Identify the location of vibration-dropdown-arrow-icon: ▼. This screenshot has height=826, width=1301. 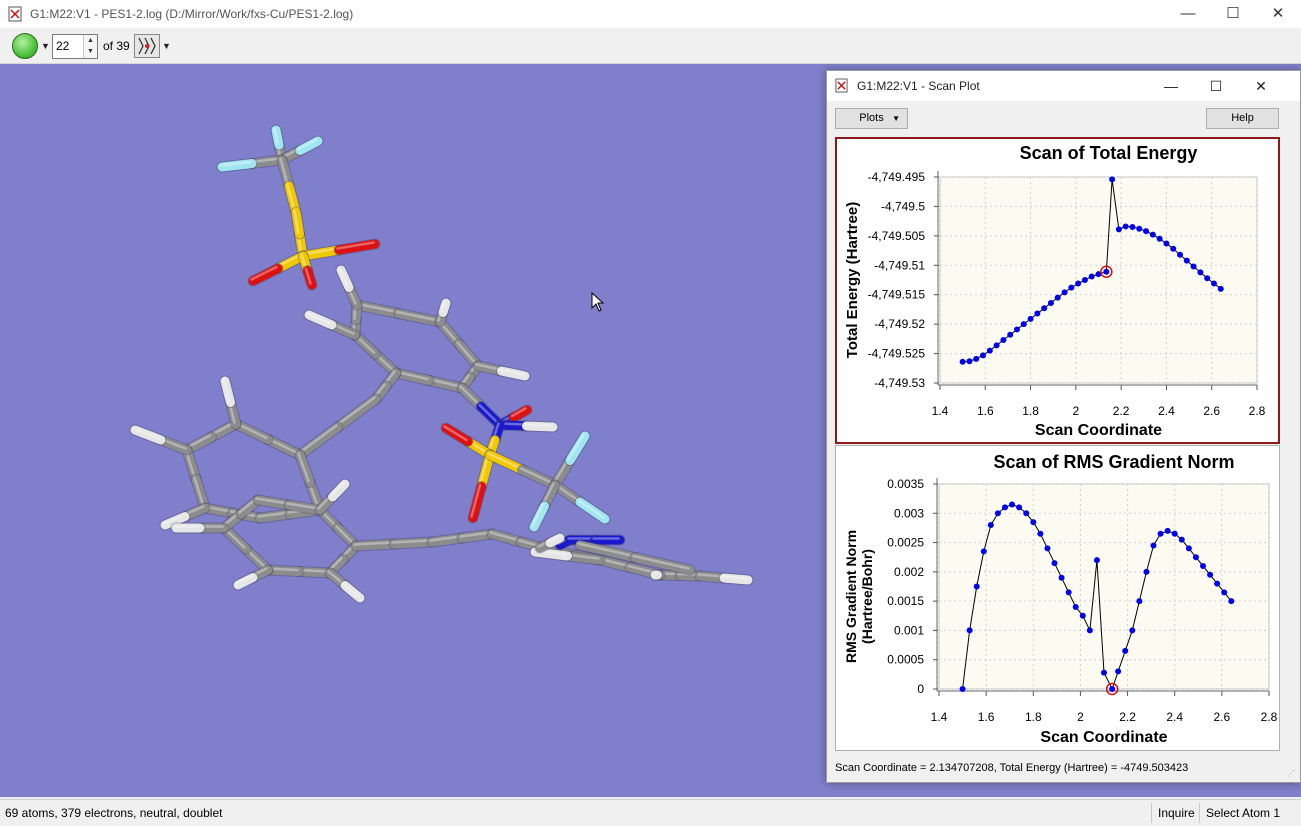
(166, 46).